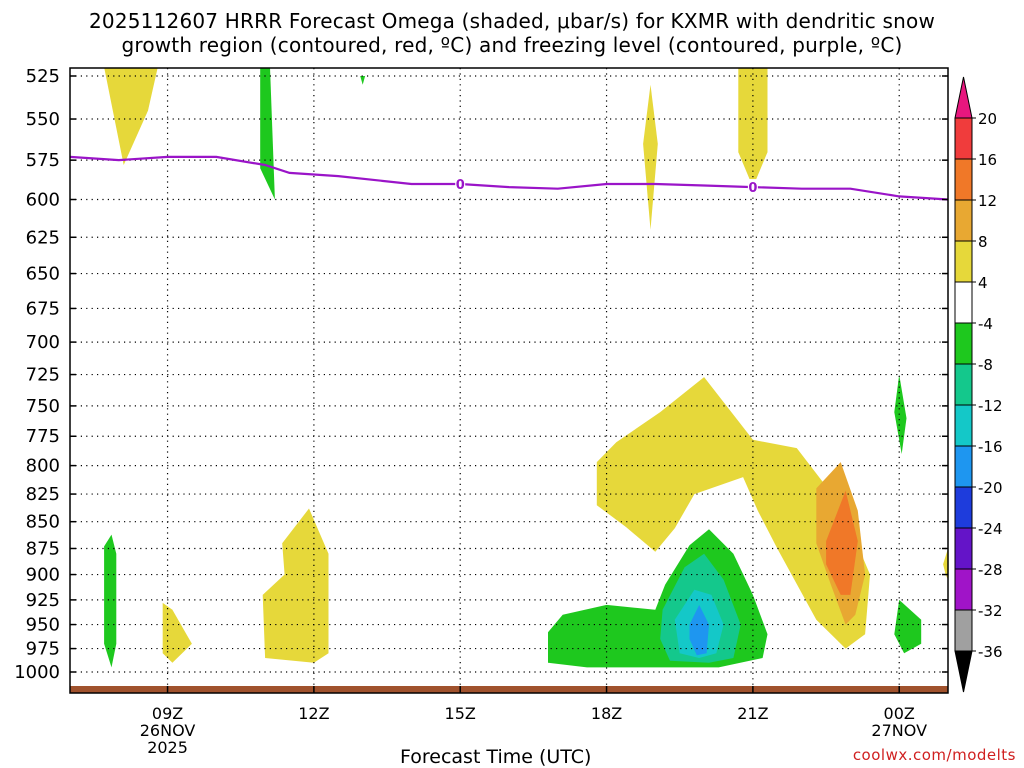 The width and height of the screenshot is (1024, 768). Describe the element at coordinates (43, 119) in the screenshot. I see `y-tick-label-1: 550` at that location.